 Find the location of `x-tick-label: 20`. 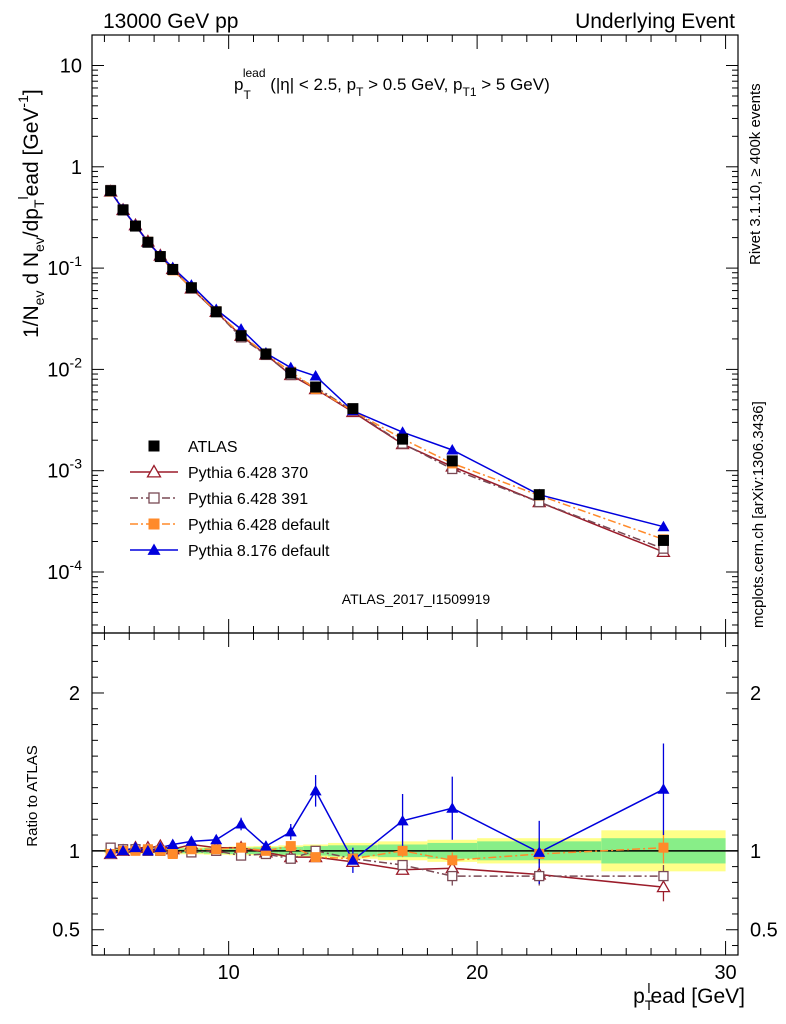

x-tick-label: 20 is located at coordinates (477, 973).